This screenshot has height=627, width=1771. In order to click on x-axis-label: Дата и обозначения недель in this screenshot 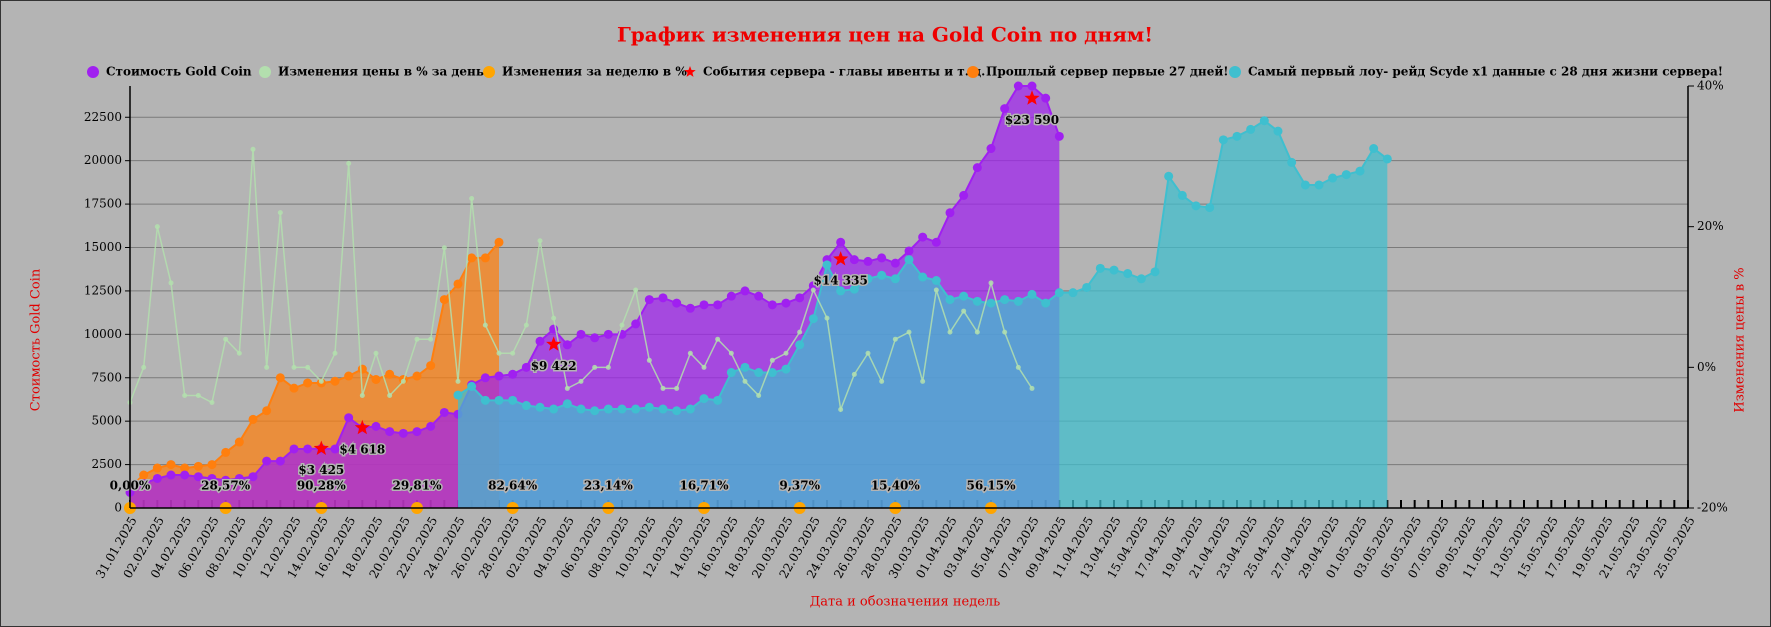, I will do `click(905, 602)`.